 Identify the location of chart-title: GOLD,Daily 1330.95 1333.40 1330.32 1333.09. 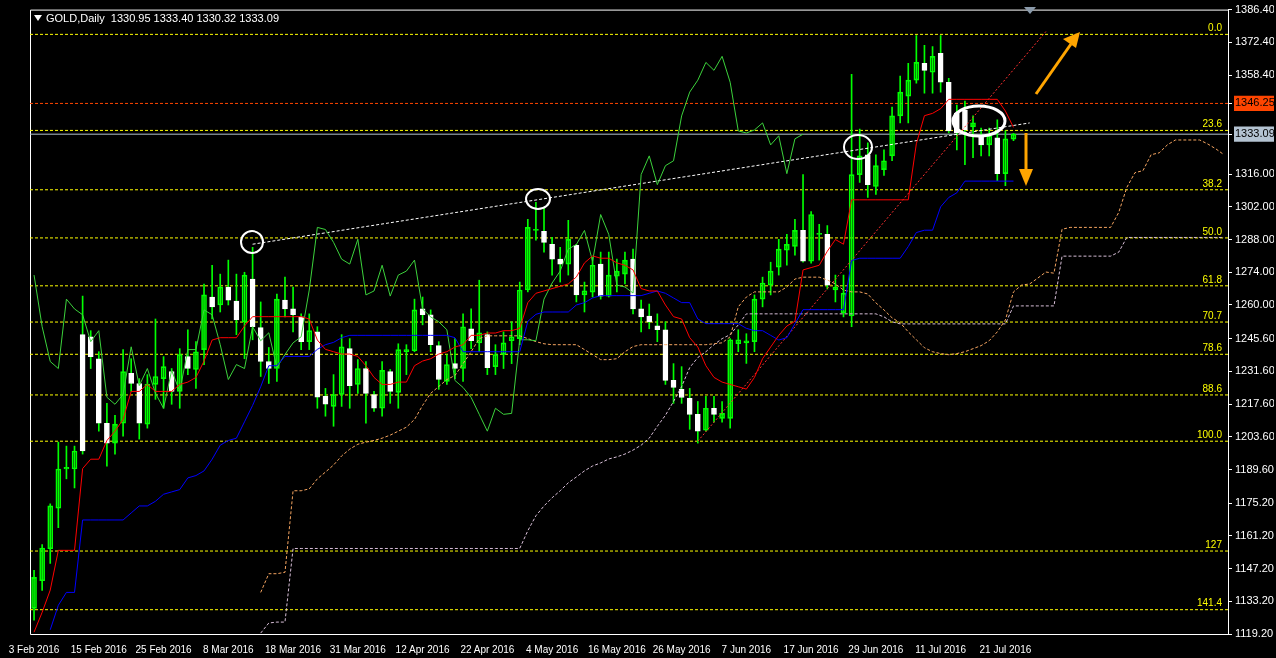
(163, 18).